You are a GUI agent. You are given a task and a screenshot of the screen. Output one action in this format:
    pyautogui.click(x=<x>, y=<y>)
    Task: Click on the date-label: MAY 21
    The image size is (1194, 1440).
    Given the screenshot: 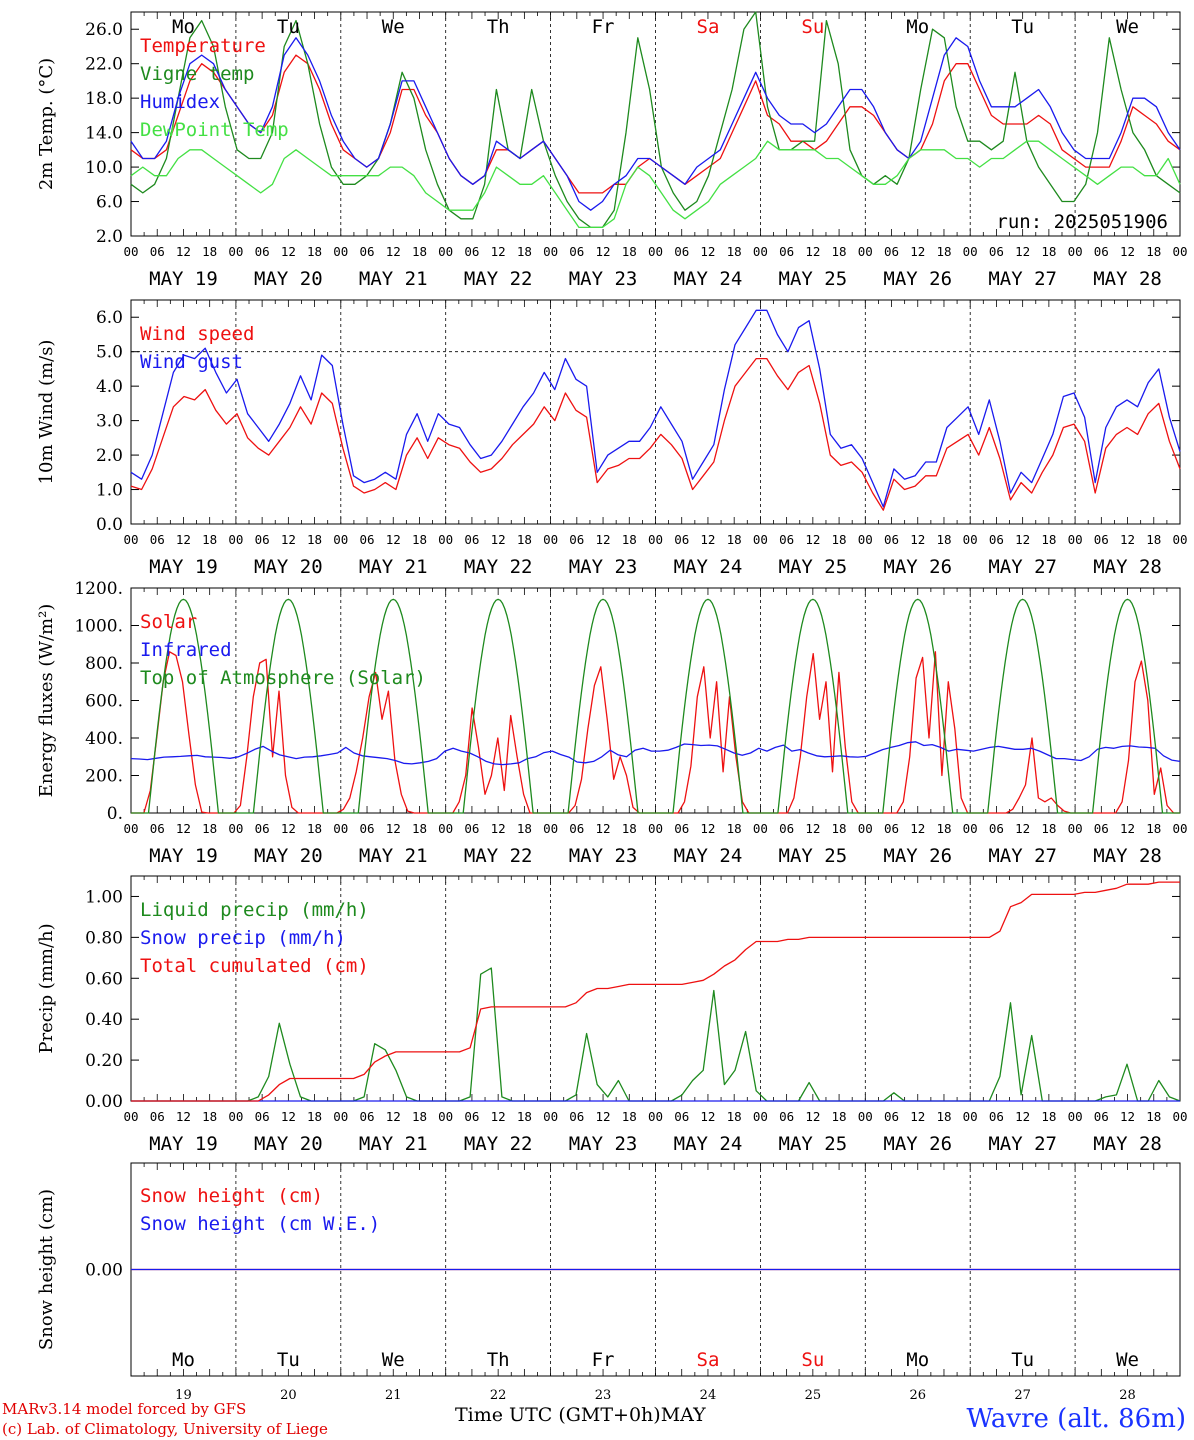 What is the action you would take?
    pyautogui.click(x=393, y=567)
    